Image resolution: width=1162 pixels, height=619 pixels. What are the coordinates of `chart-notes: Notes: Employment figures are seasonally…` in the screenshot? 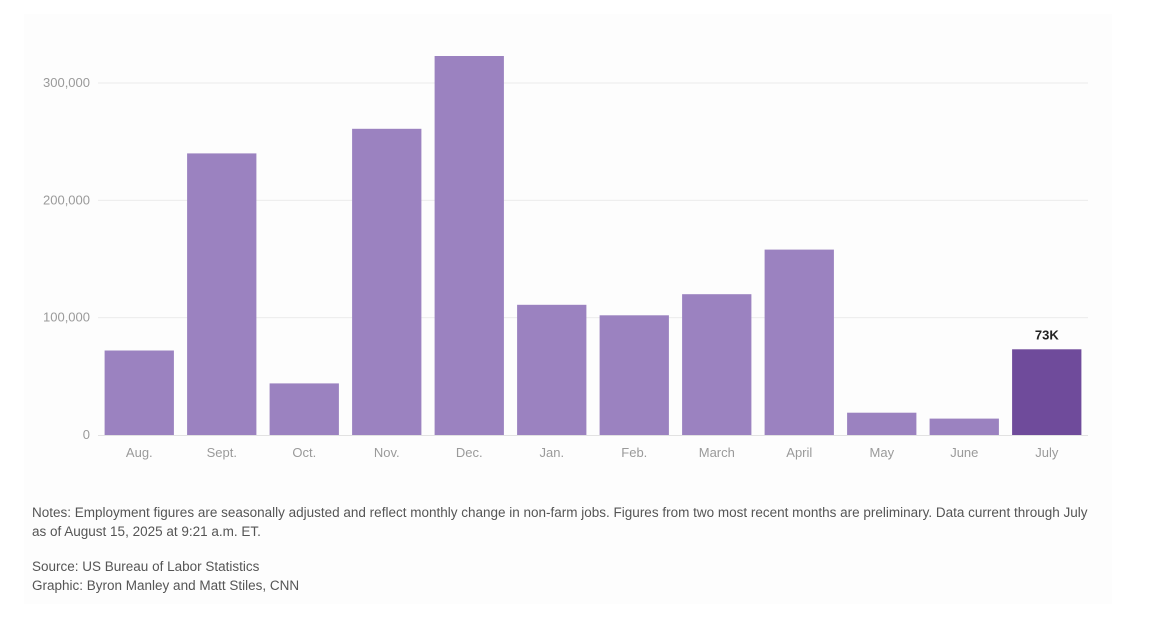 It's located at (560, 522).